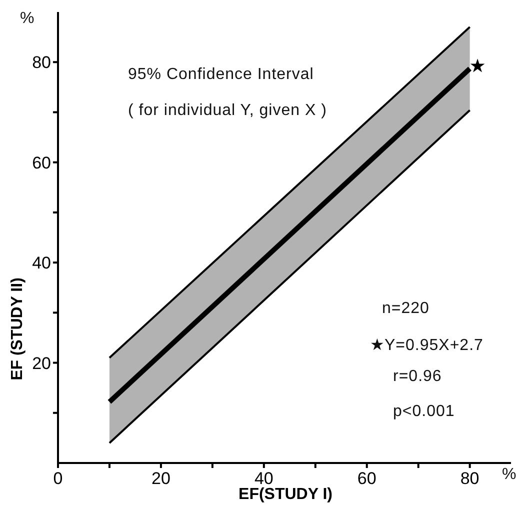 Image resolution: width=521 pixels, height=511 pixels. Describe the element at coordinates (41, 263) in the screenshot. I see `y-tick-label: 40` at that location.